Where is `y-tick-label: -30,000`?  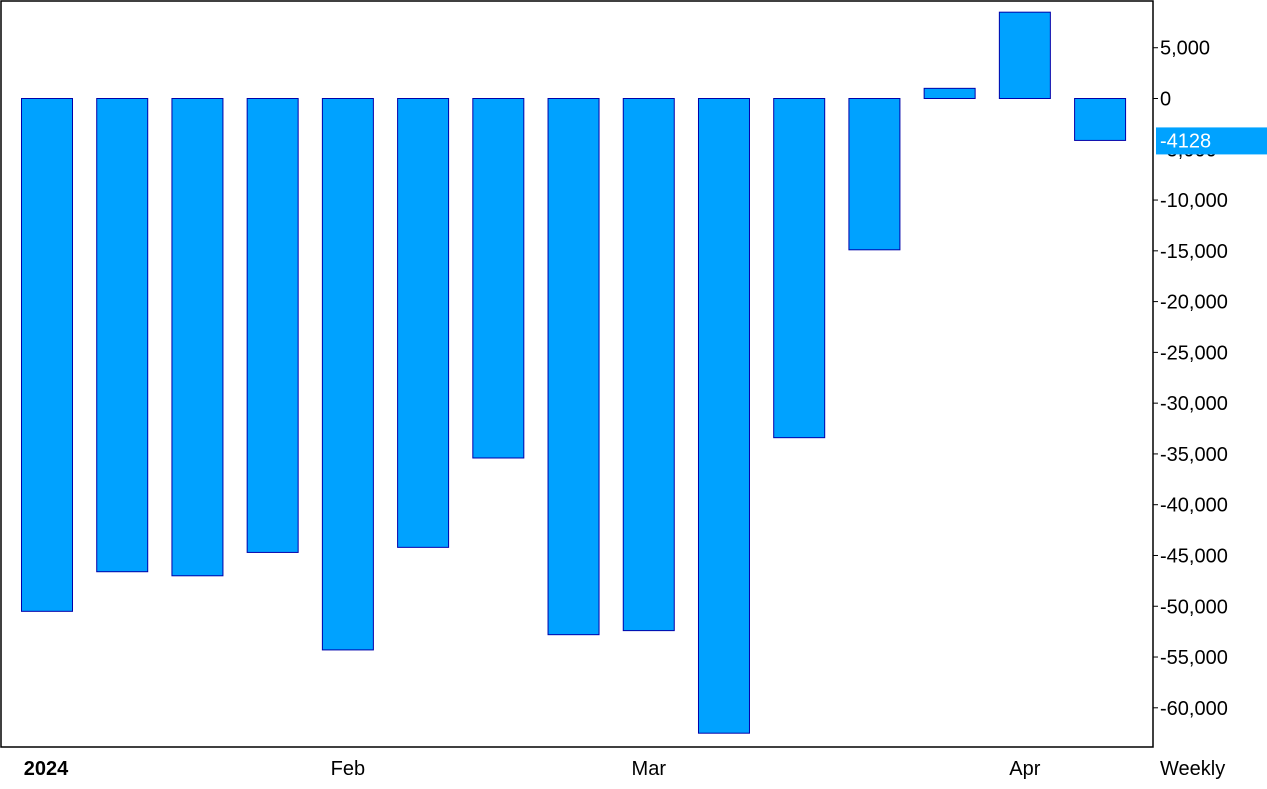 y-tick-label: -30,000 is located at coordinates (1194, 404).